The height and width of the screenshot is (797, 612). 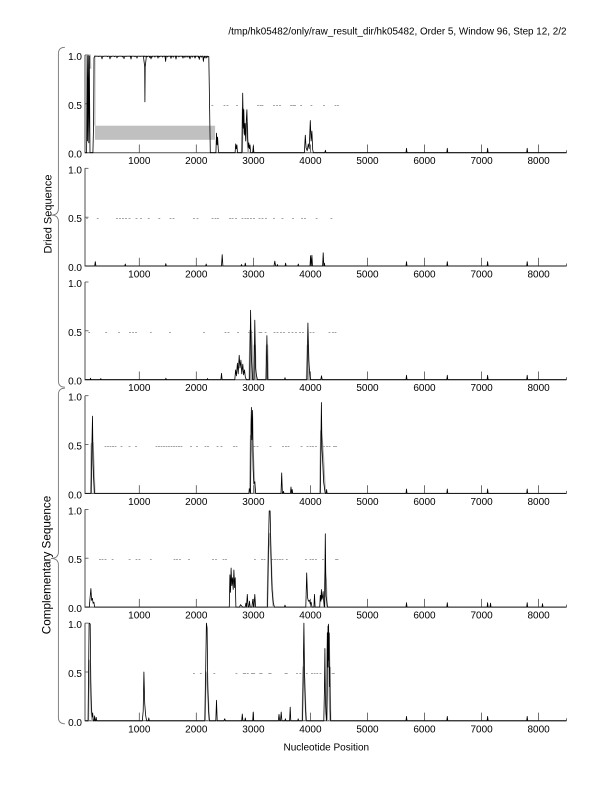 I want to click on svg-text: Complementary Sequence, so click(x=47, y=565).